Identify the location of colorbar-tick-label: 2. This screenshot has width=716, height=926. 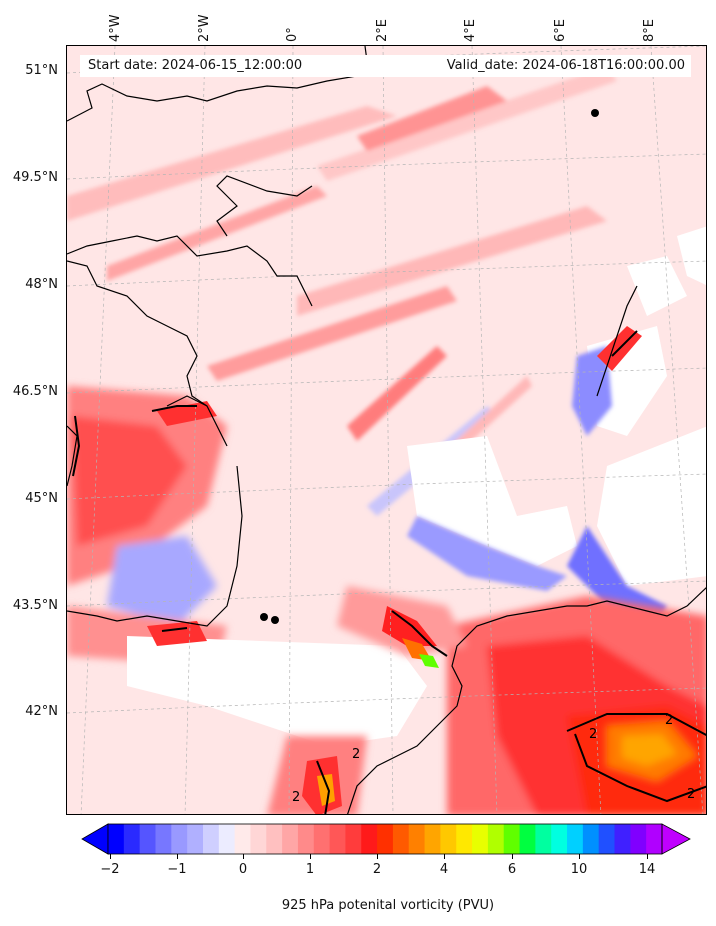
(377, 869).